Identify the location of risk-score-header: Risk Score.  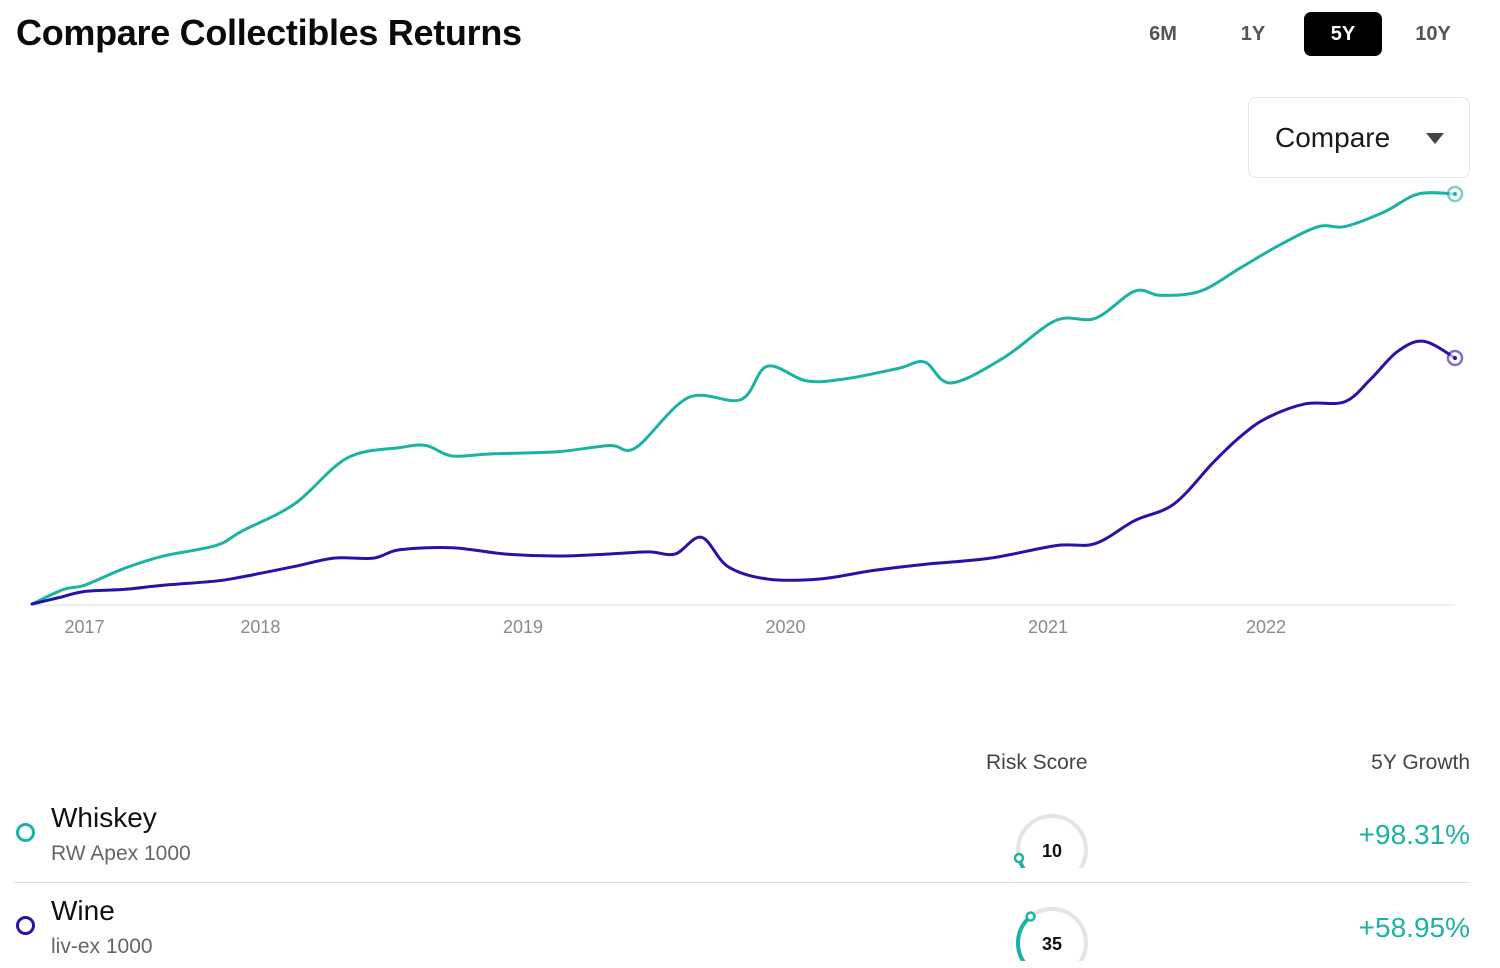
(1037, 762).